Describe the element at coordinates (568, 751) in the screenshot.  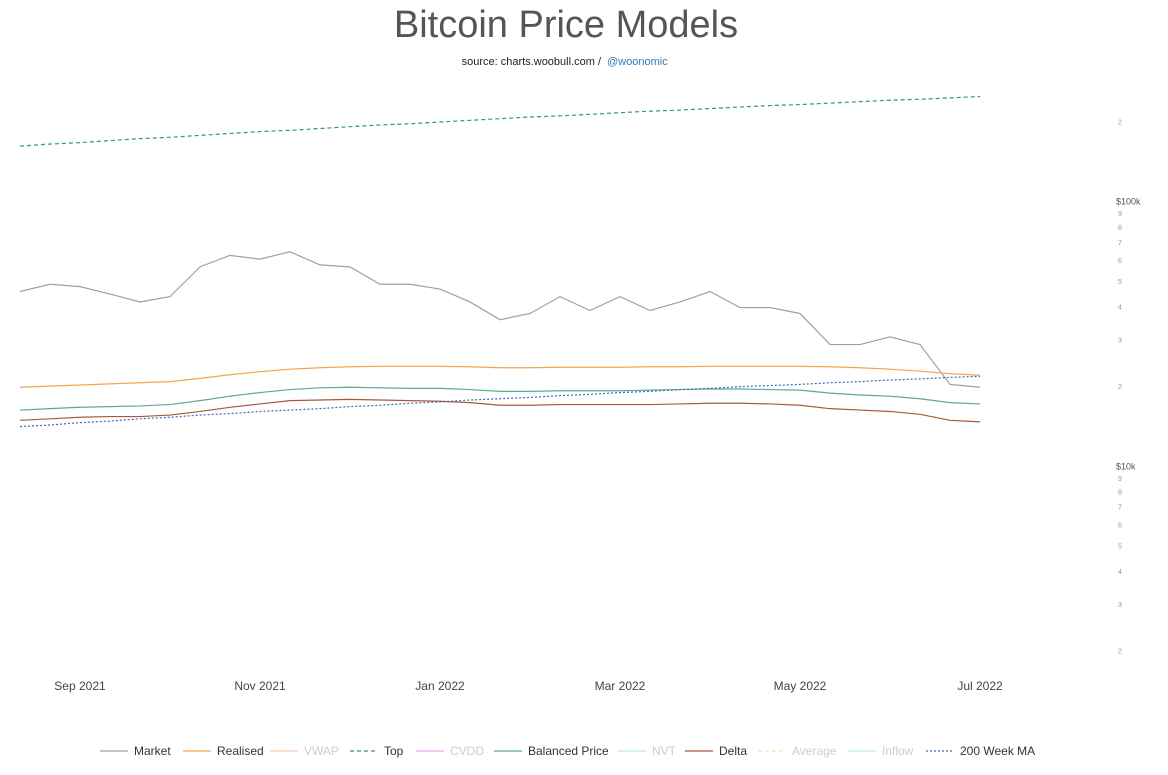
I see `legend-label: Balanced Price` at that location.